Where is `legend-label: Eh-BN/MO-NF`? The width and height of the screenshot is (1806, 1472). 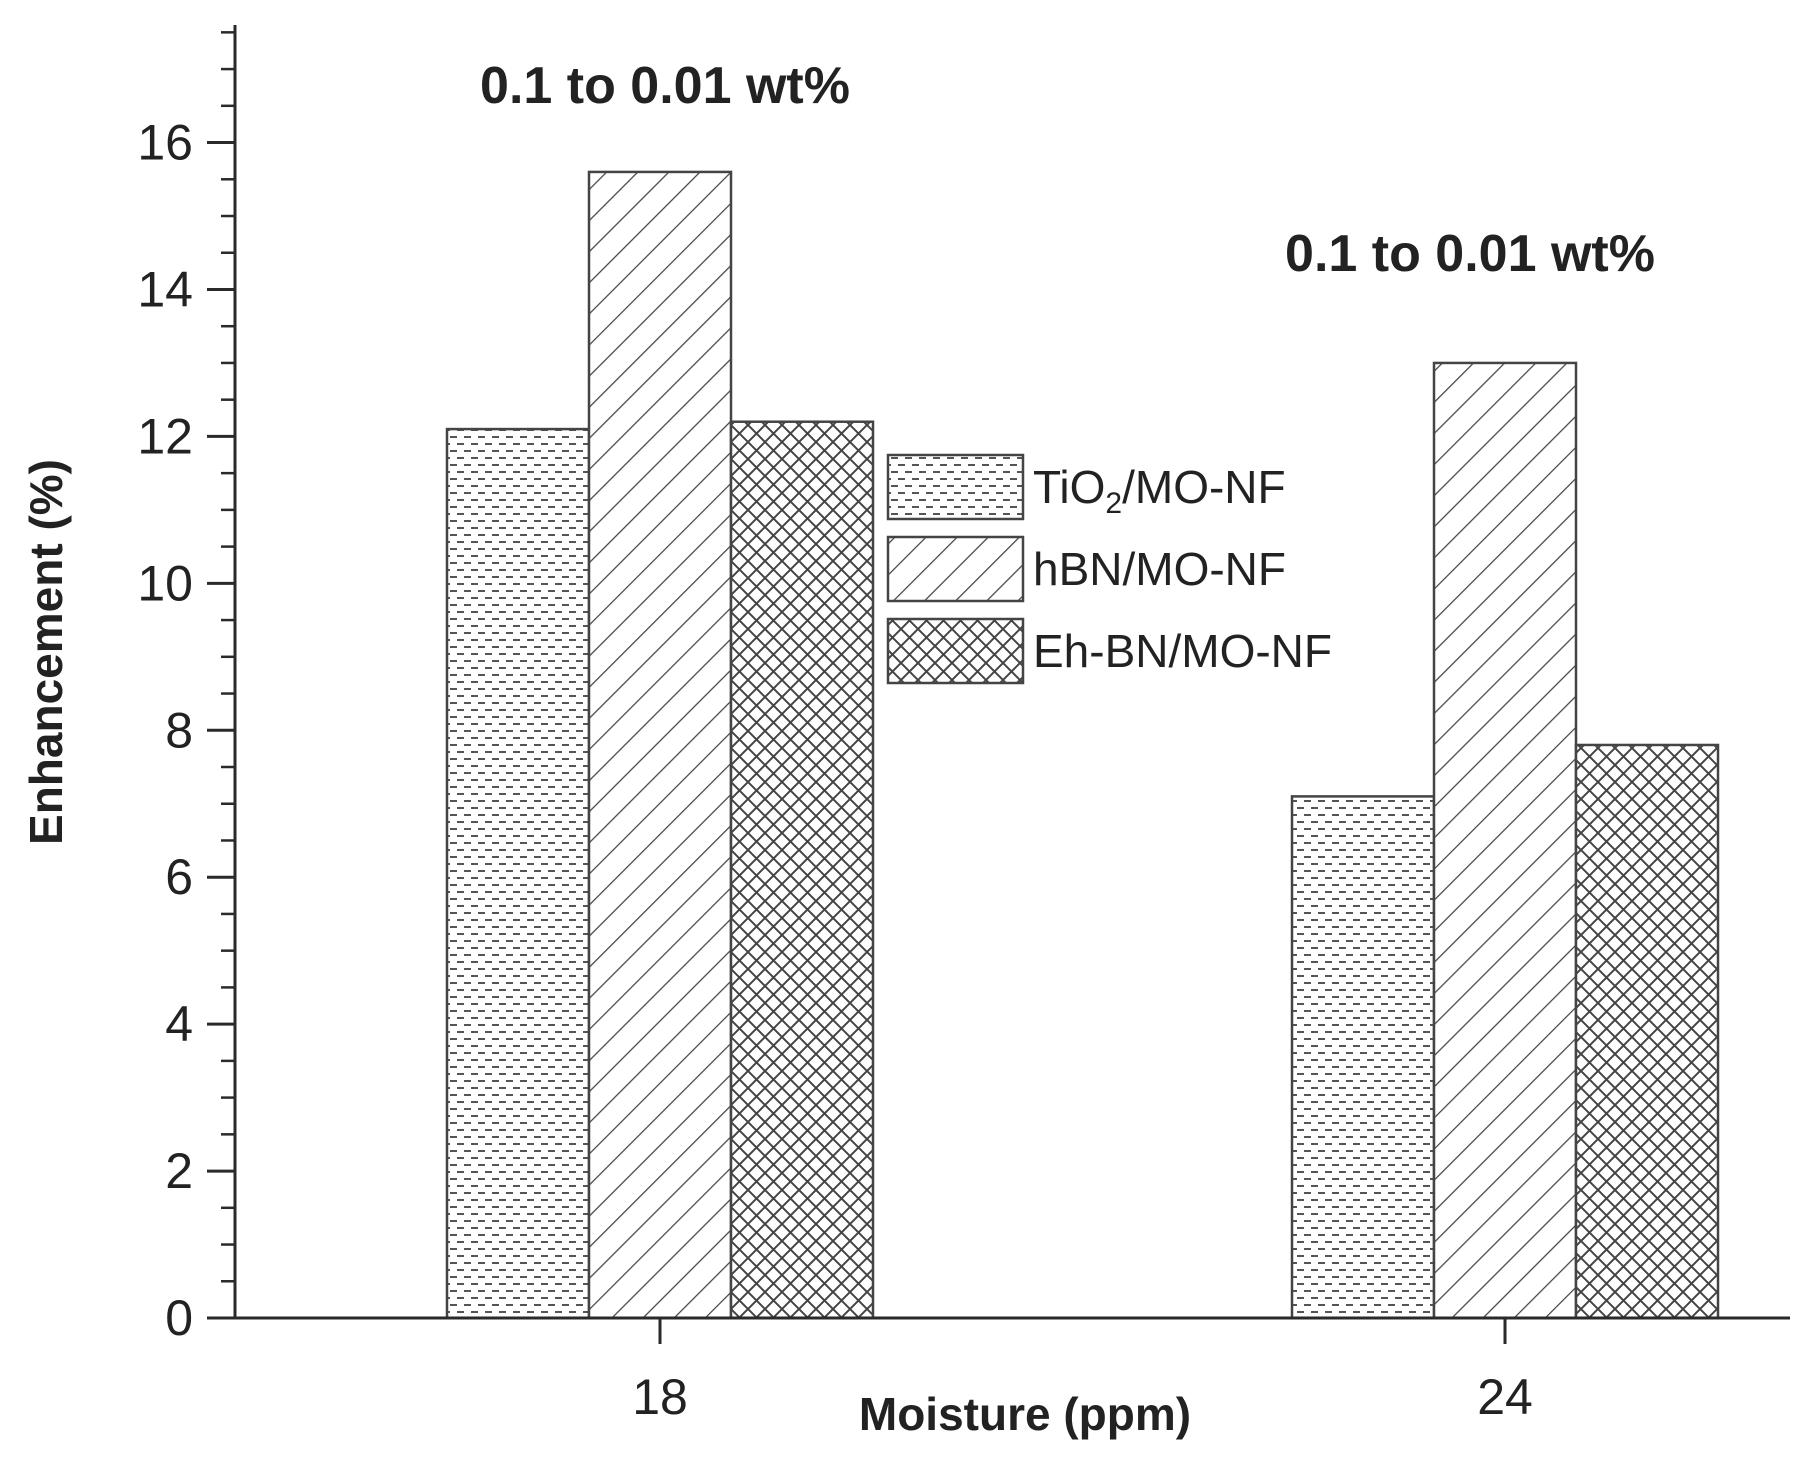
legend-label: Eh-BN/MO-NF is located at coordinates (1182, 651).